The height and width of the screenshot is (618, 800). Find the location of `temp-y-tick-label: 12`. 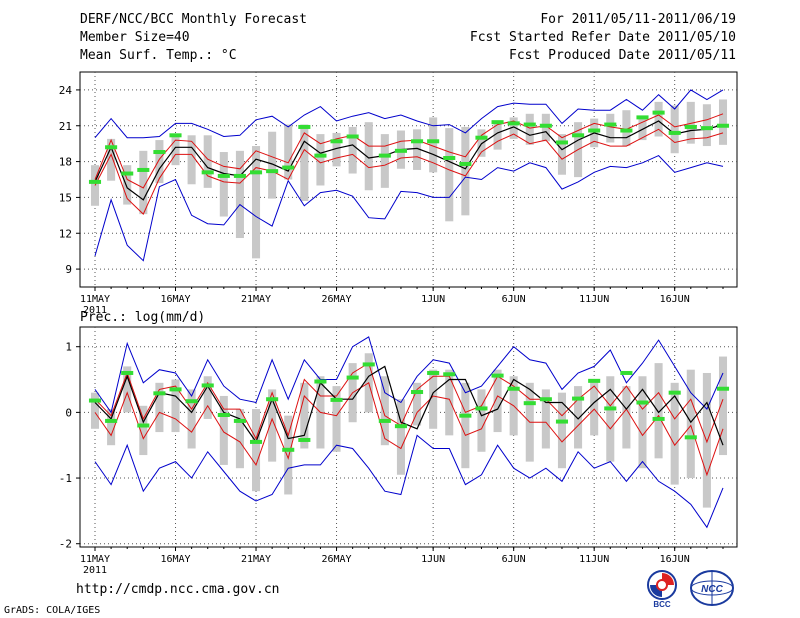

temp-y-tick-label: 12 is located at coordinates (65, 233).